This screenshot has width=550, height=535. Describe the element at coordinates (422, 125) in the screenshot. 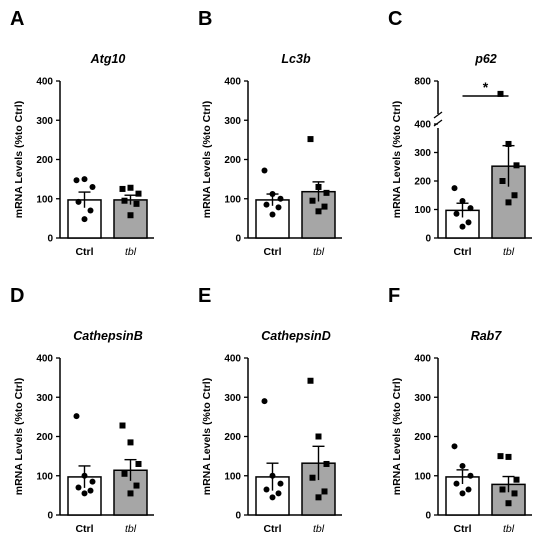

I see `y-tick-label-c: 400` at that location.